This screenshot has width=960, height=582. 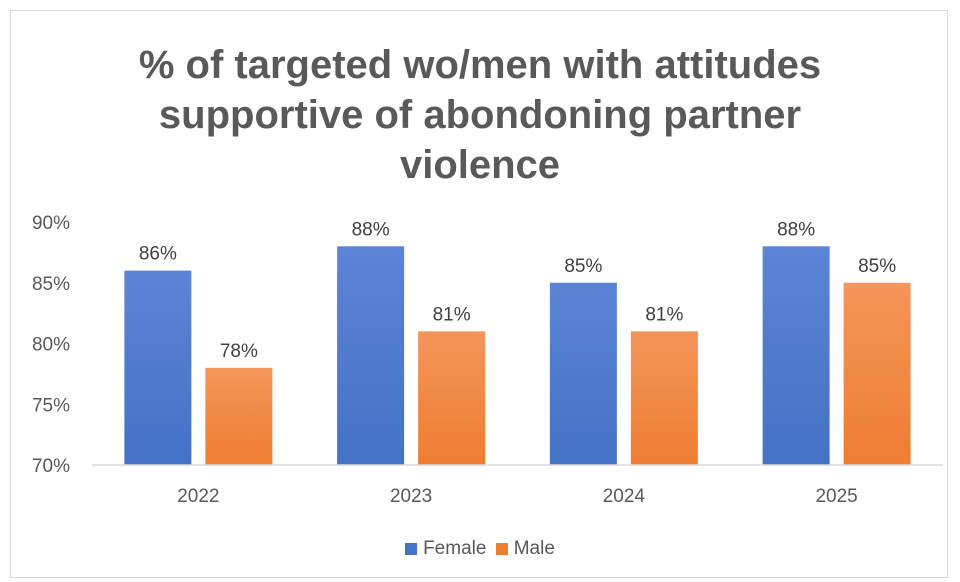 What do you see at coordinates (452, 398) in the screenshot?
I see `bar-male-2023` at bounding box center [452, 398].